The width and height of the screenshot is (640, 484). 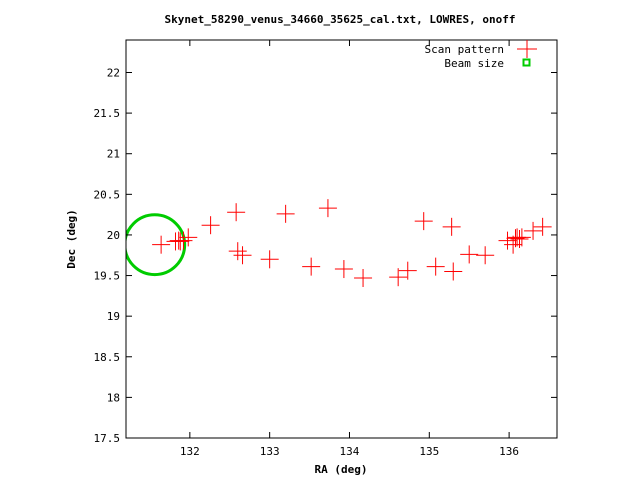 What do you see at coordinates (350, 451) in the screenshot?
I see `x-tick-label: 134` at bounding box center [350, 451].